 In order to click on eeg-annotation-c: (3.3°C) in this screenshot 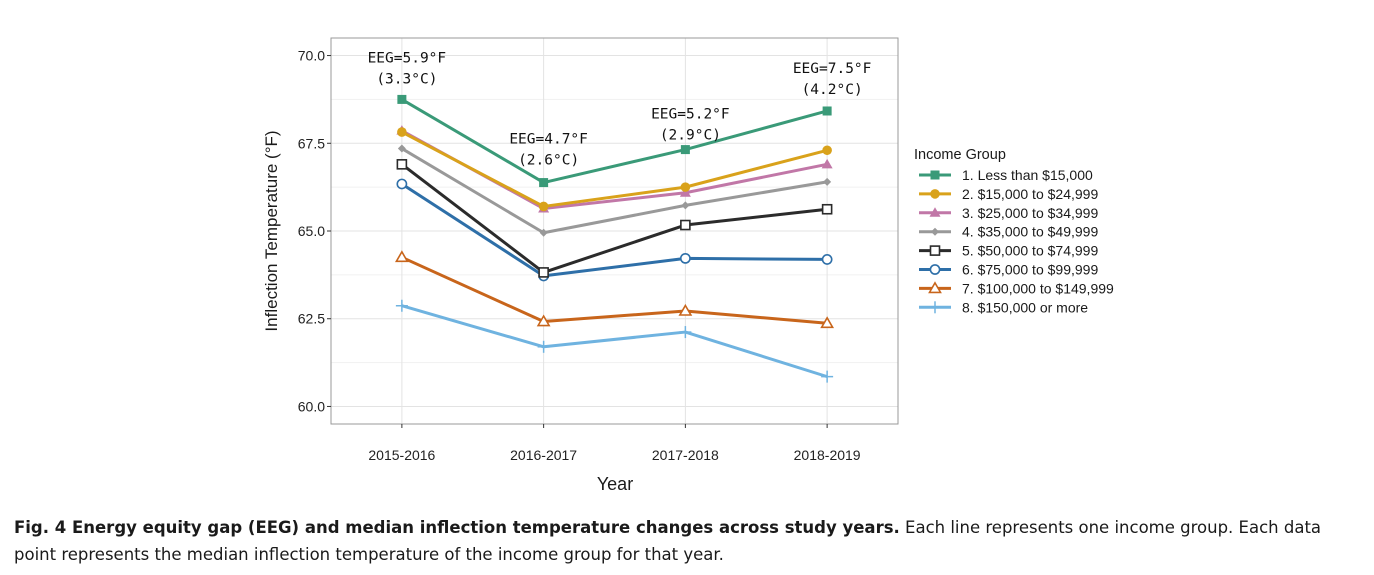, I will do `click(406, 80)`.